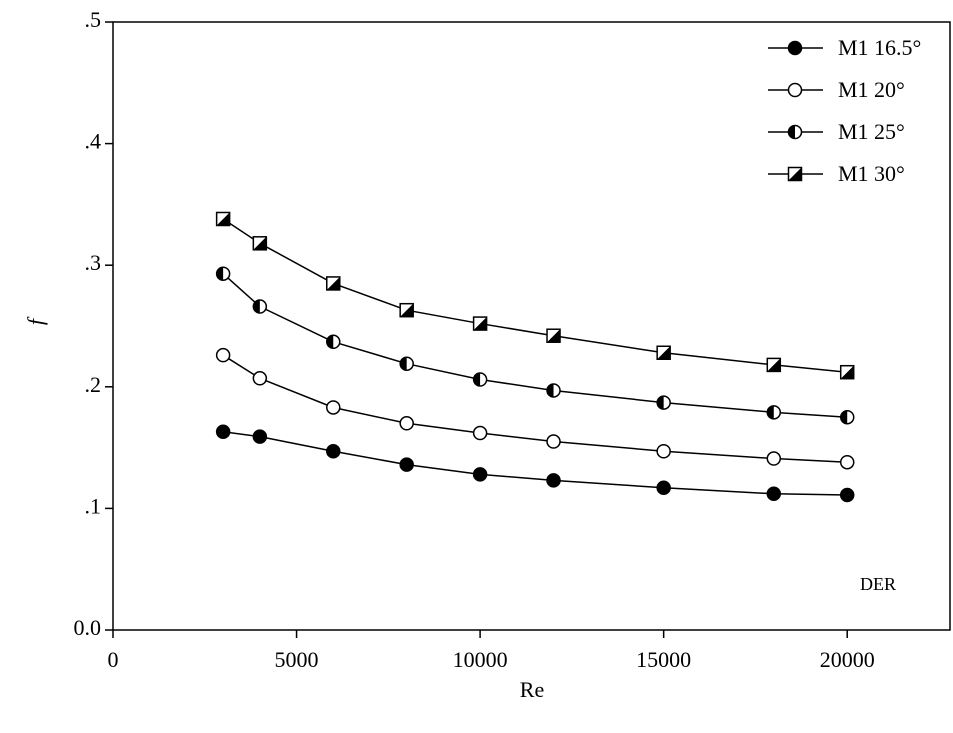  Describe the element at coordinates (35, 320) in the screenshot. I see `y-axis-label: f` at that location.